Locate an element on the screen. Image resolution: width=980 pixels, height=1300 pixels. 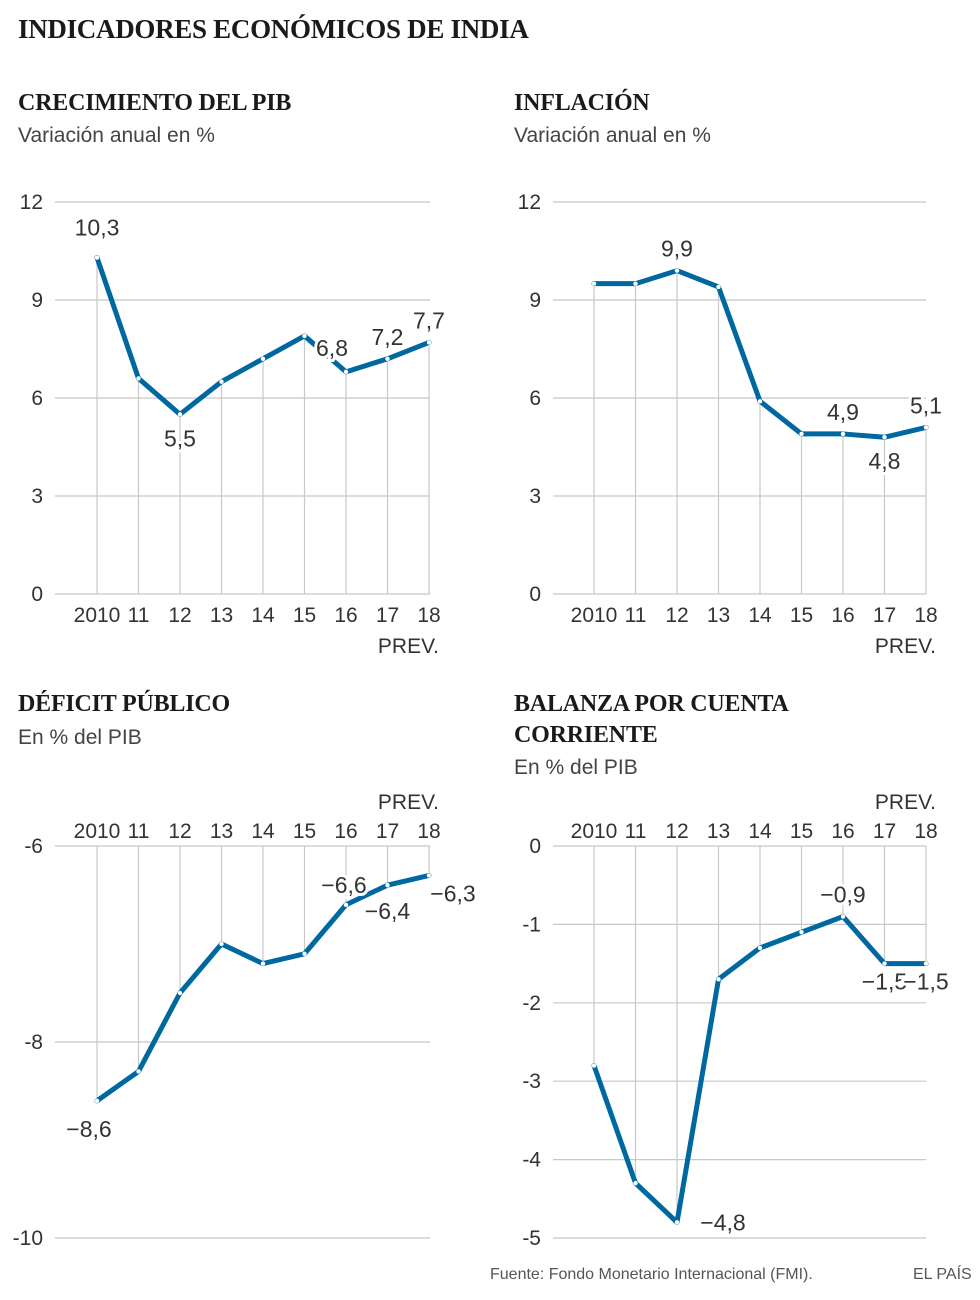
data-label: 4,9 is located at coordinates (843, 412).